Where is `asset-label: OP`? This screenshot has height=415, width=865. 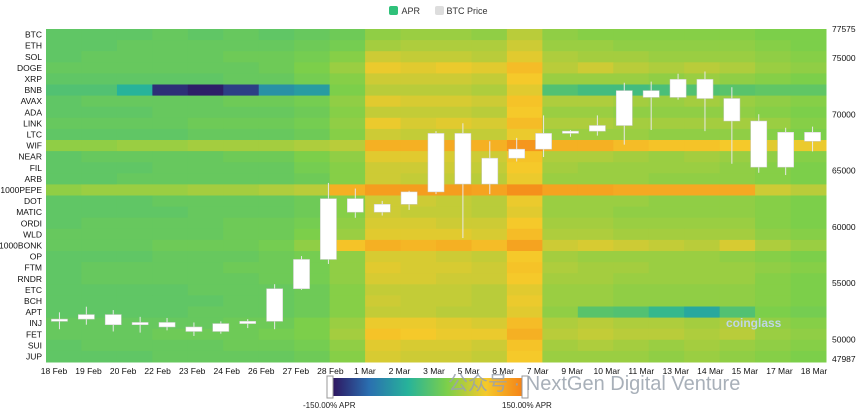
asset-label: OP is located at coordinates (36, 257).